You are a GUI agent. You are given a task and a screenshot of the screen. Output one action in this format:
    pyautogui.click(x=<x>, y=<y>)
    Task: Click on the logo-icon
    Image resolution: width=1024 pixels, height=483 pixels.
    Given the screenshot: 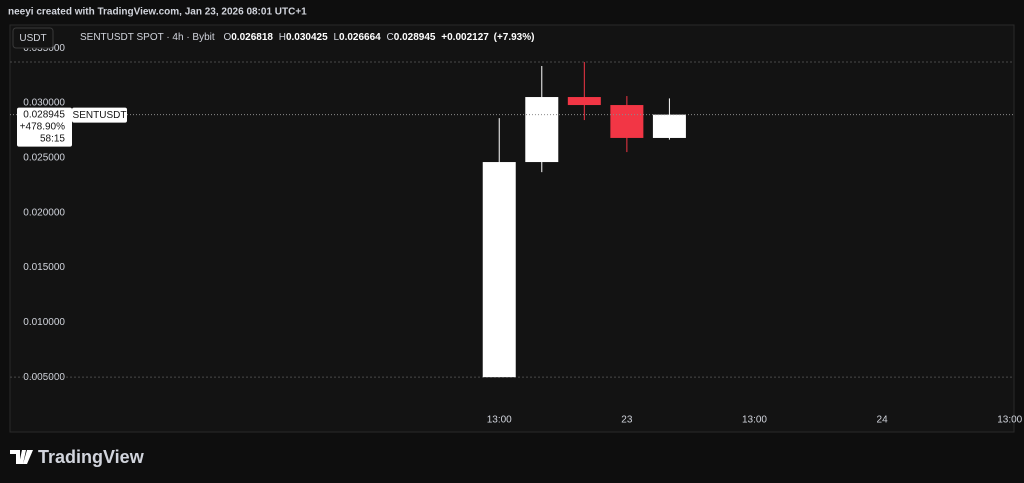 What is the action you would take?
    pyautogui.click(x=21, y=457)
    